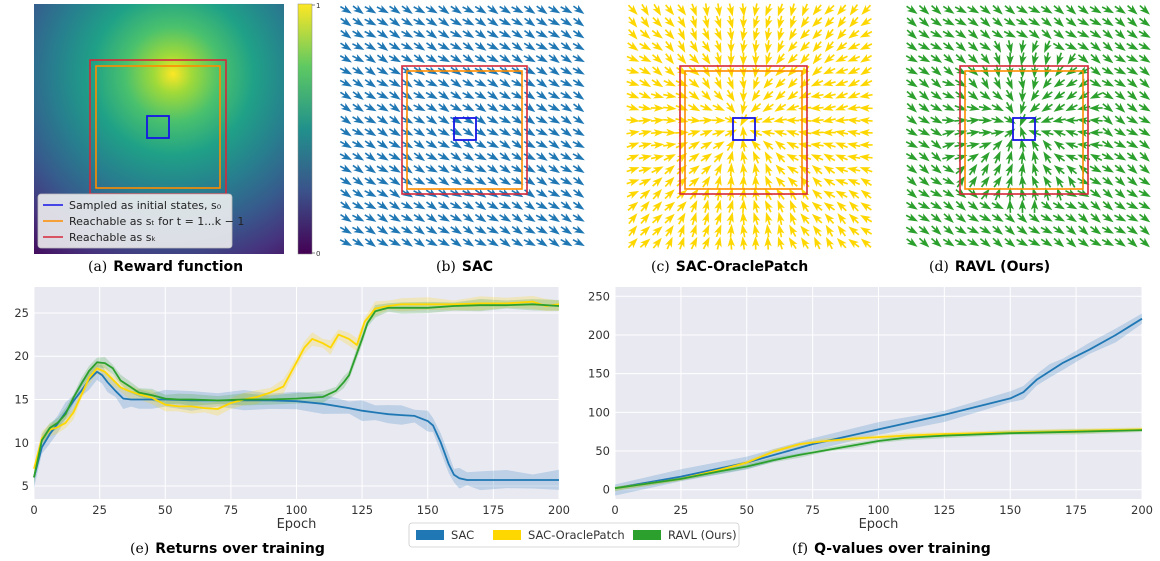 Image resolution: width=1160 pixels, height=561 pixels. Describe the element at coordinates (944, 510) in the screenshot. I see `qvalues-x-tick-label: 125` at that location.